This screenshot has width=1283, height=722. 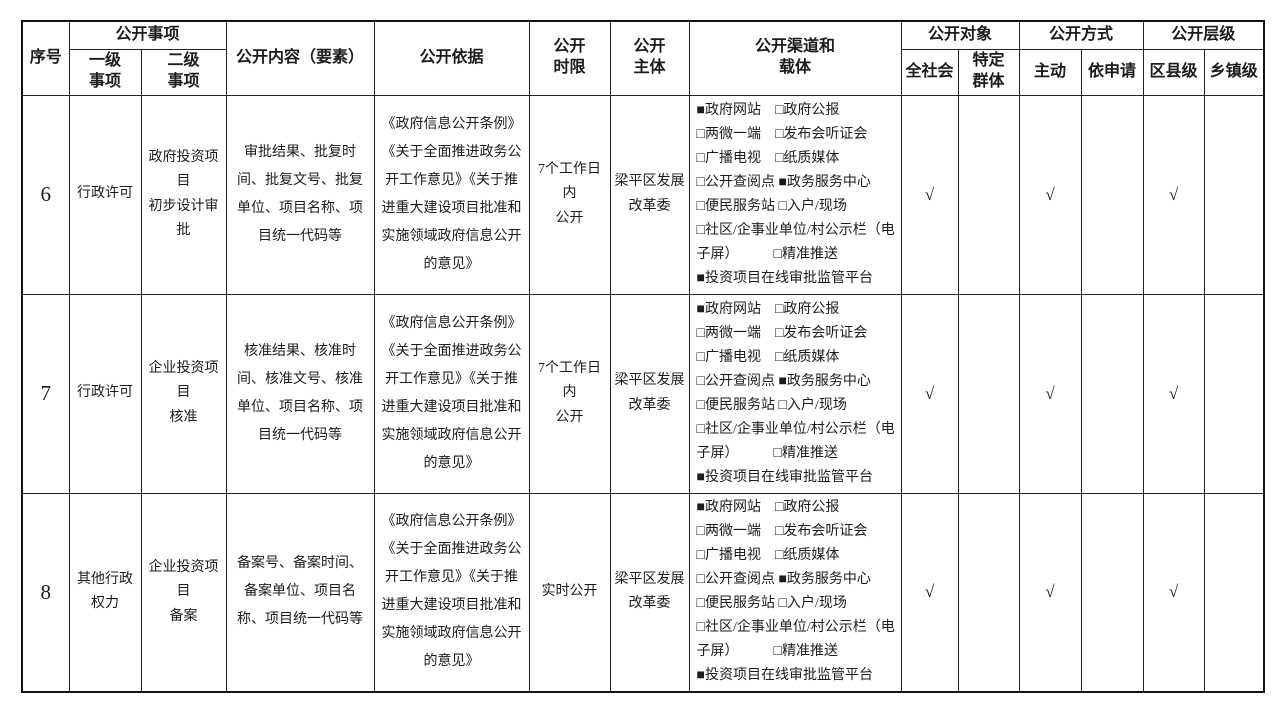 I want to click on cell-time-limit: 实时公开, so click(x=569, y=592).